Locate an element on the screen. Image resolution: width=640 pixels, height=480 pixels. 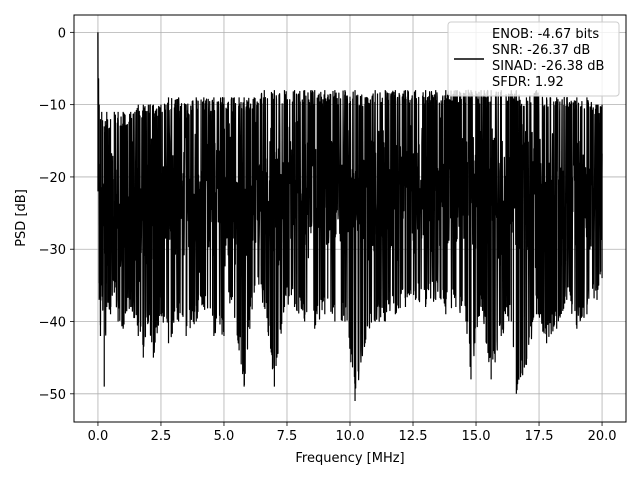
y-tick-label: −50 is located at coordinates (52, 395).